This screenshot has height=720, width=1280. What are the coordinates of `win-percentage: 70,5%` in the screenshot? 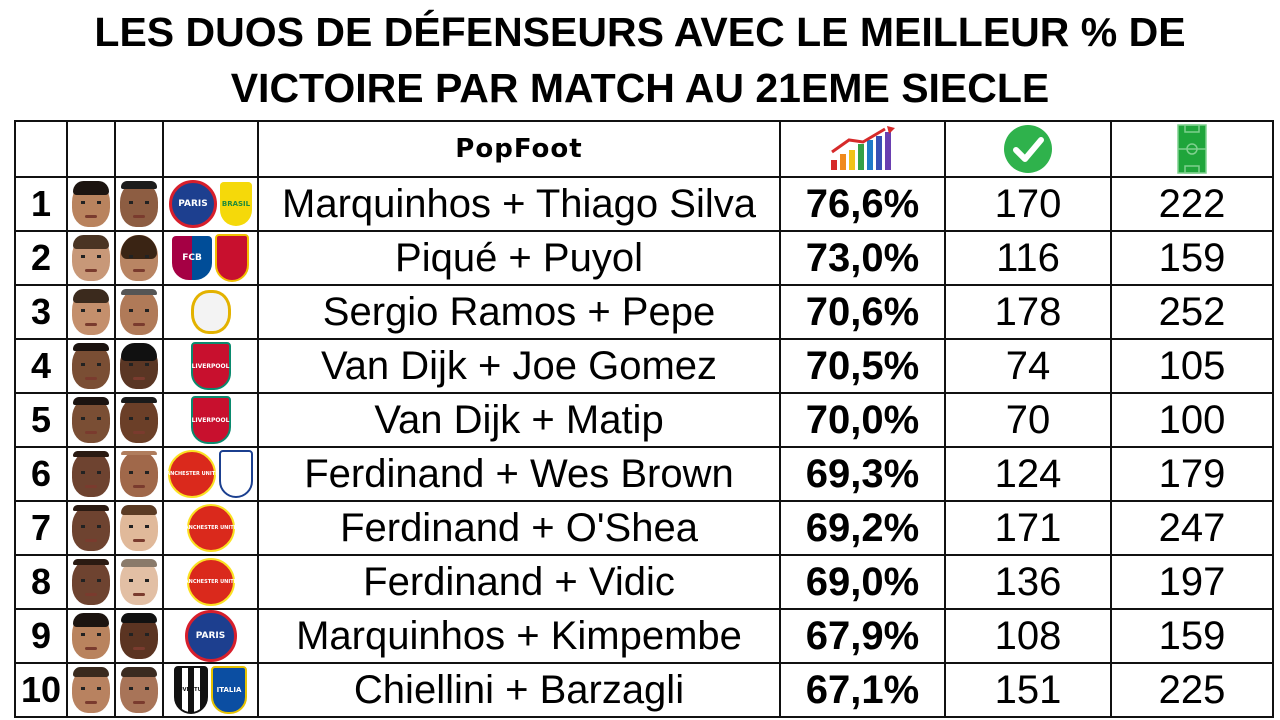 It's located at (862, 366).